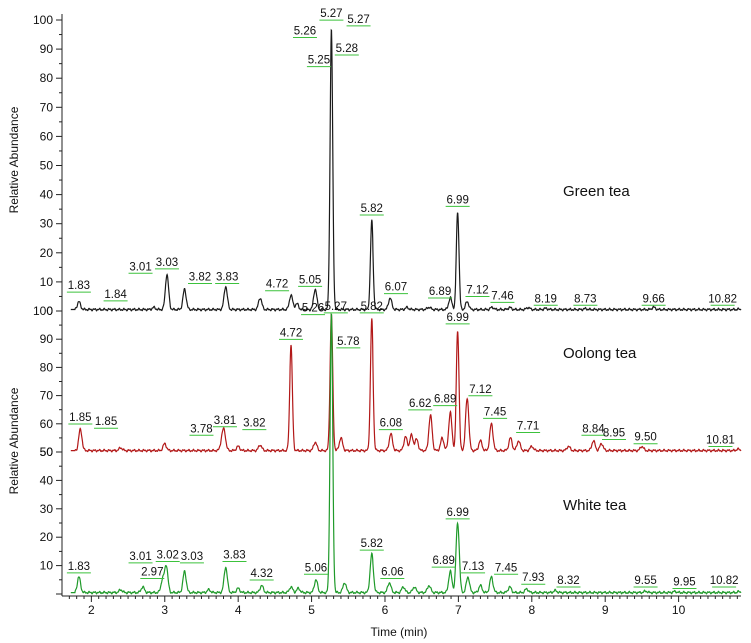 Image resolution: width=751 pixels, height=643 pixels. Describe the element at coordinates (600, 353) in the screenshot. I see `panel-name-oolong-tea: Oolong tea` at that location.